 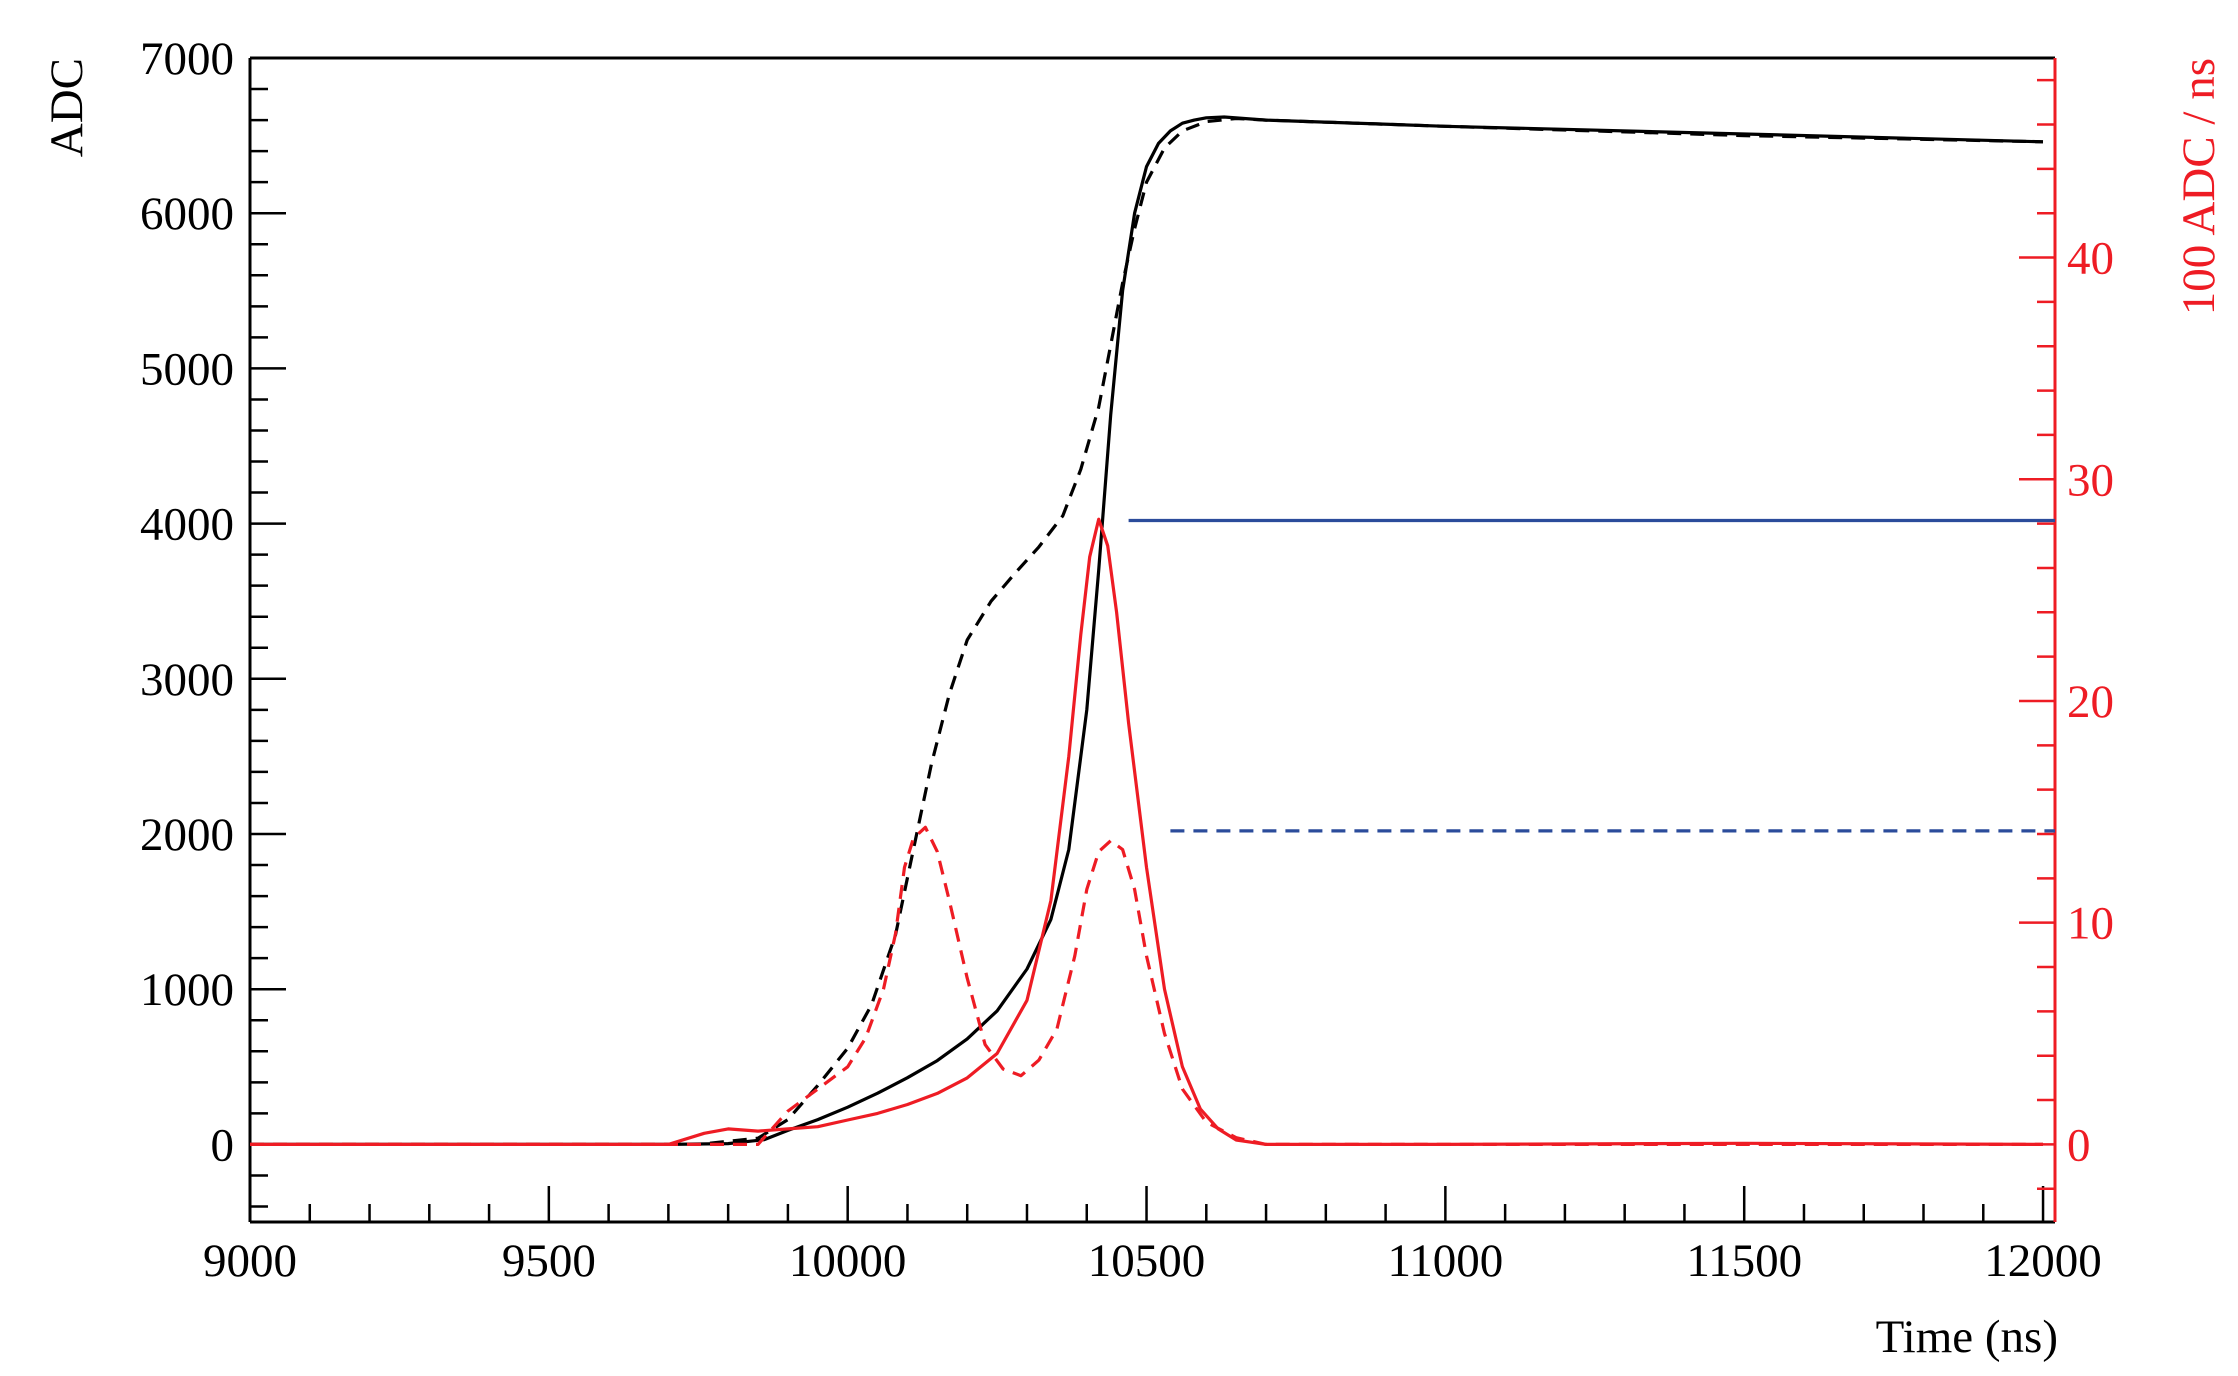 I want to click on y-left-tick-label: 6000, so click(x=187, y=214).